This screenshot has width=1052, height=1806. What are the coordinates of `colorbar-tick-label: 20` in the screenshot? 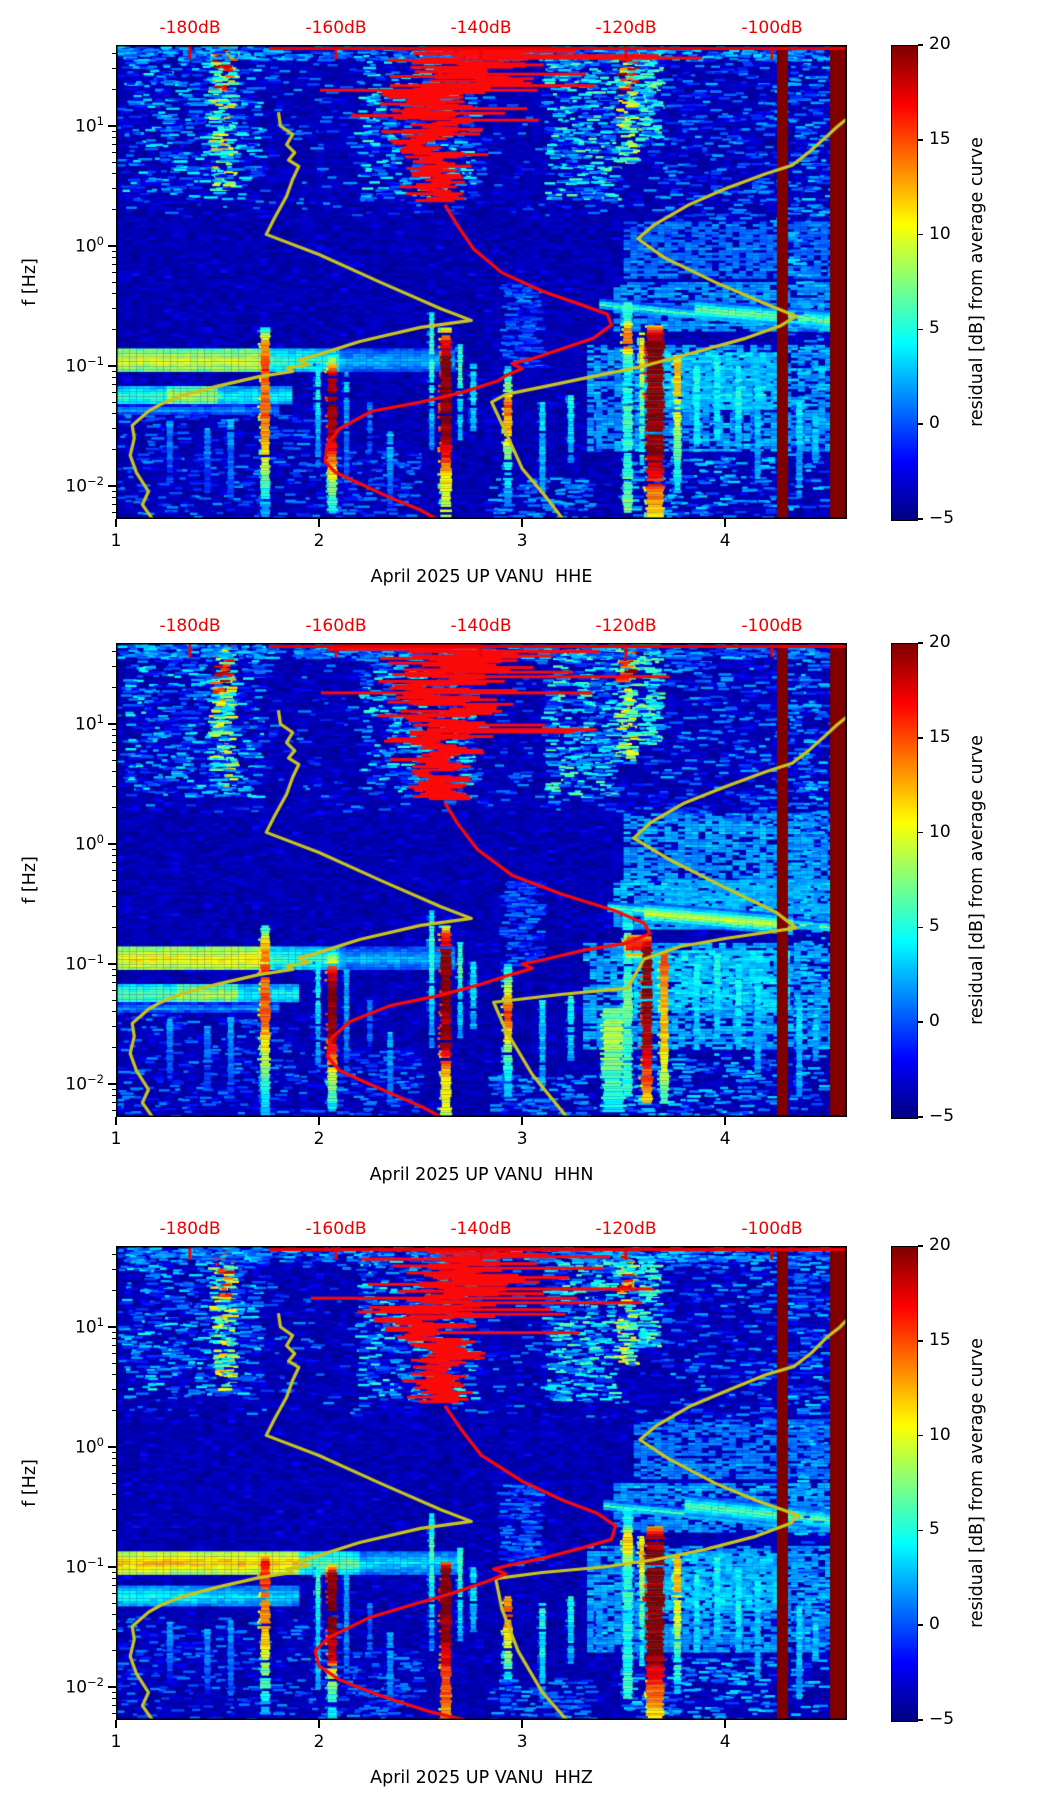 It's located at (940, 642).